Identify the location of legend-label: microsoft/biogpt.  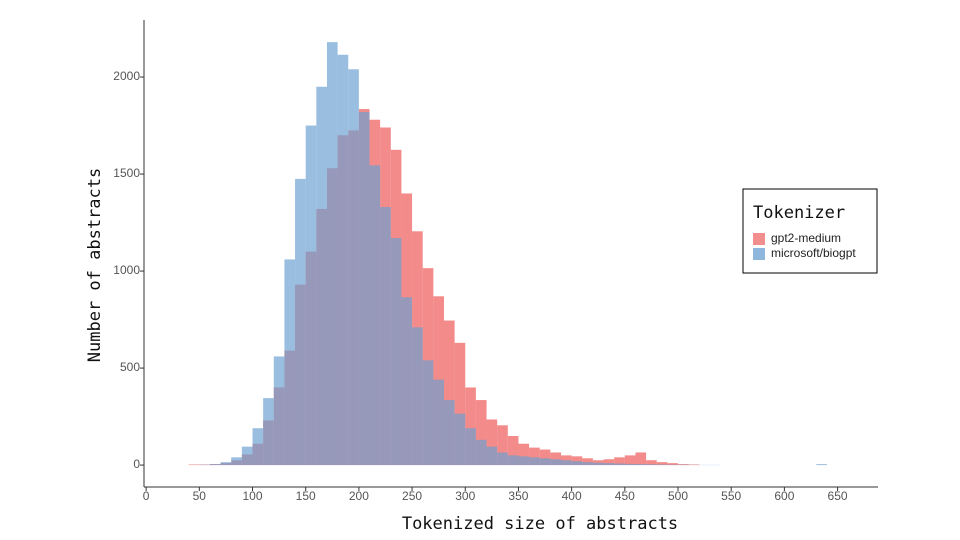
(813, 253).